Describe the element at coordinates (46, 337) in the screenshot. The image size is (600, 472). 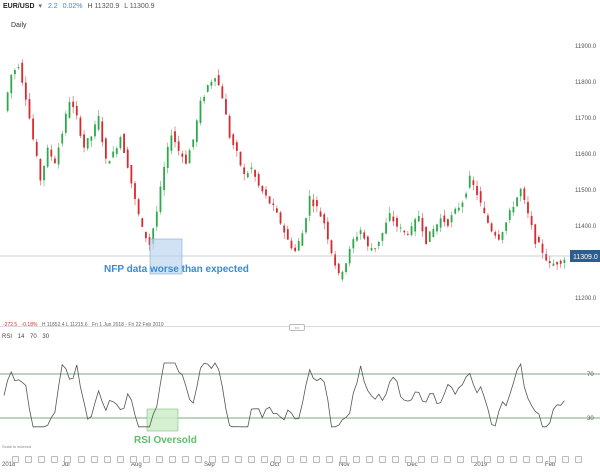
I see `rsi-lower: 30` at that location.